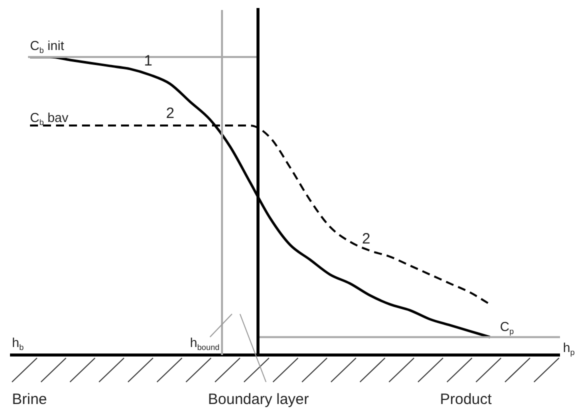 Image resolution: width=581 pixels, height=412 pixels. What do you see at coordinates (366, 239) in the screenshot?
I see `series-label: 2` at bounding box center [366, 239].